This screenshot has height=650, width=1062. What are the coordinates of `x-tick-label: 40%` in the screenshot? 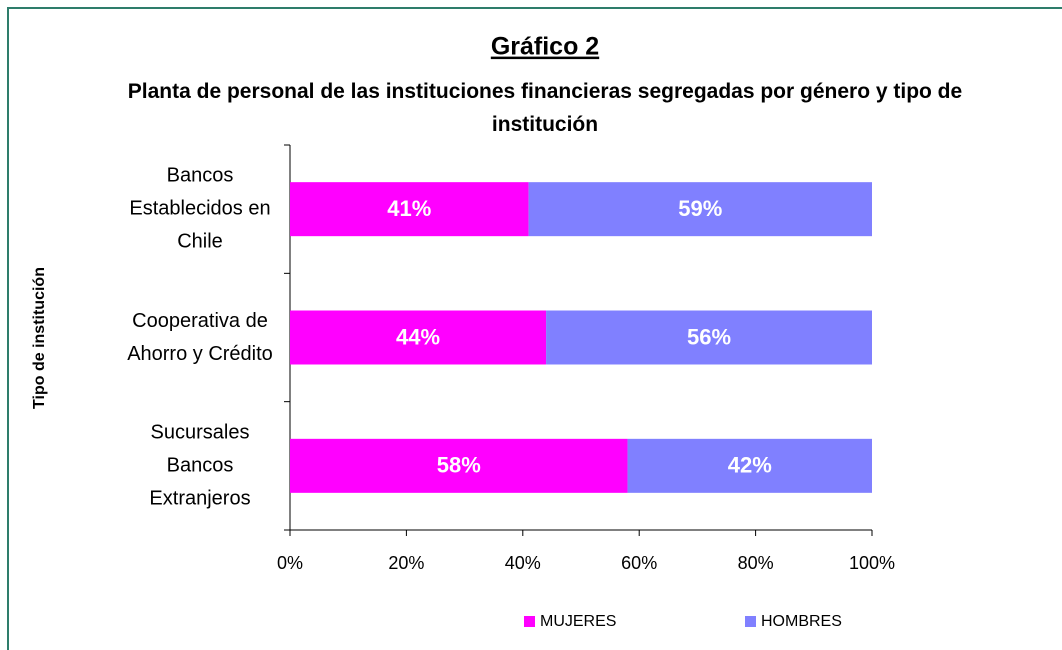 It's located at (523, 563).